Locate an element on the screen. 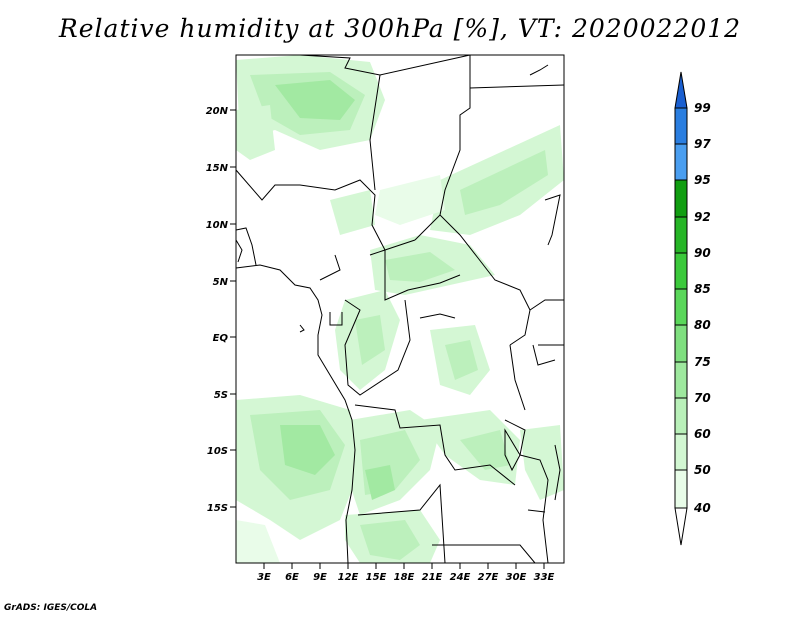 This screenshot has width=800, height=618. colorbar-label-70: 70 is located at coordinates (702, 398).